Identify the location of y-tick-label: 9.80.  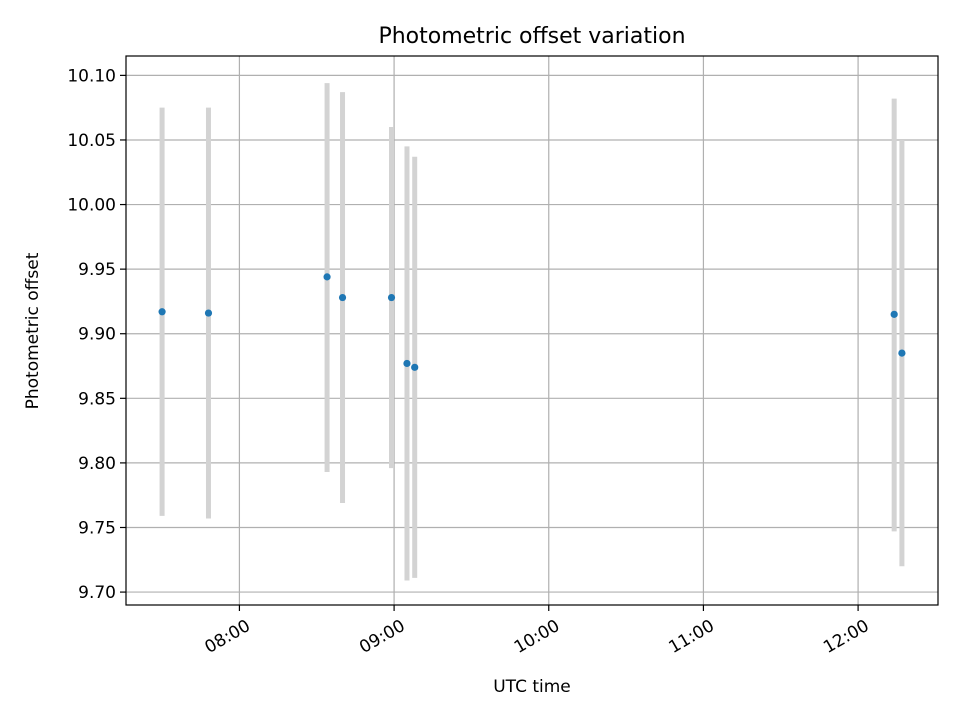
(97, 464).